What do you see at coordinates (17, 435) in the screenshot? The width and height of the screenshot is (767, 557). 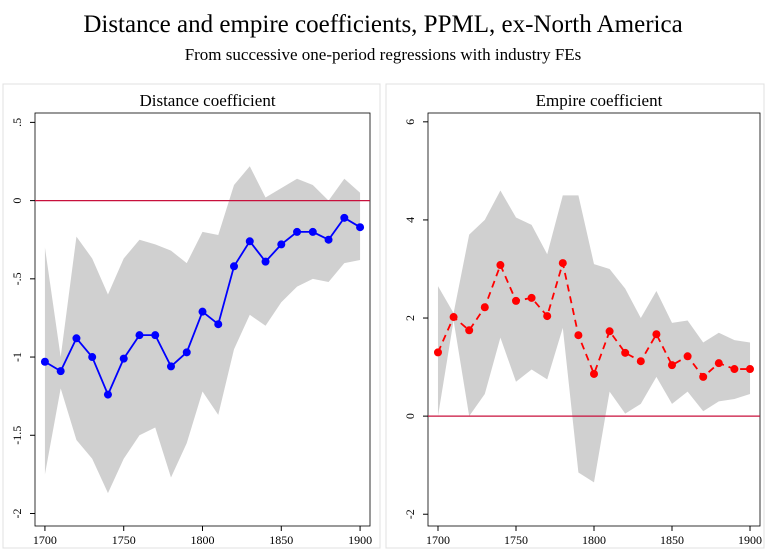 I see `y-tick-label: -1.5` at bounding box center [17, 435].